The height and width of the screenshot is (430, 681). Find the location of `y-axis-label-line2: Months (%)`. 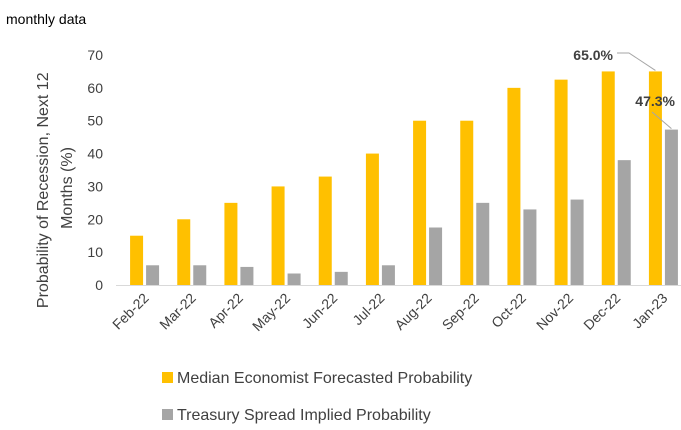

y-axis-label-line2: Months (%) is located at coordinates (67, 188).